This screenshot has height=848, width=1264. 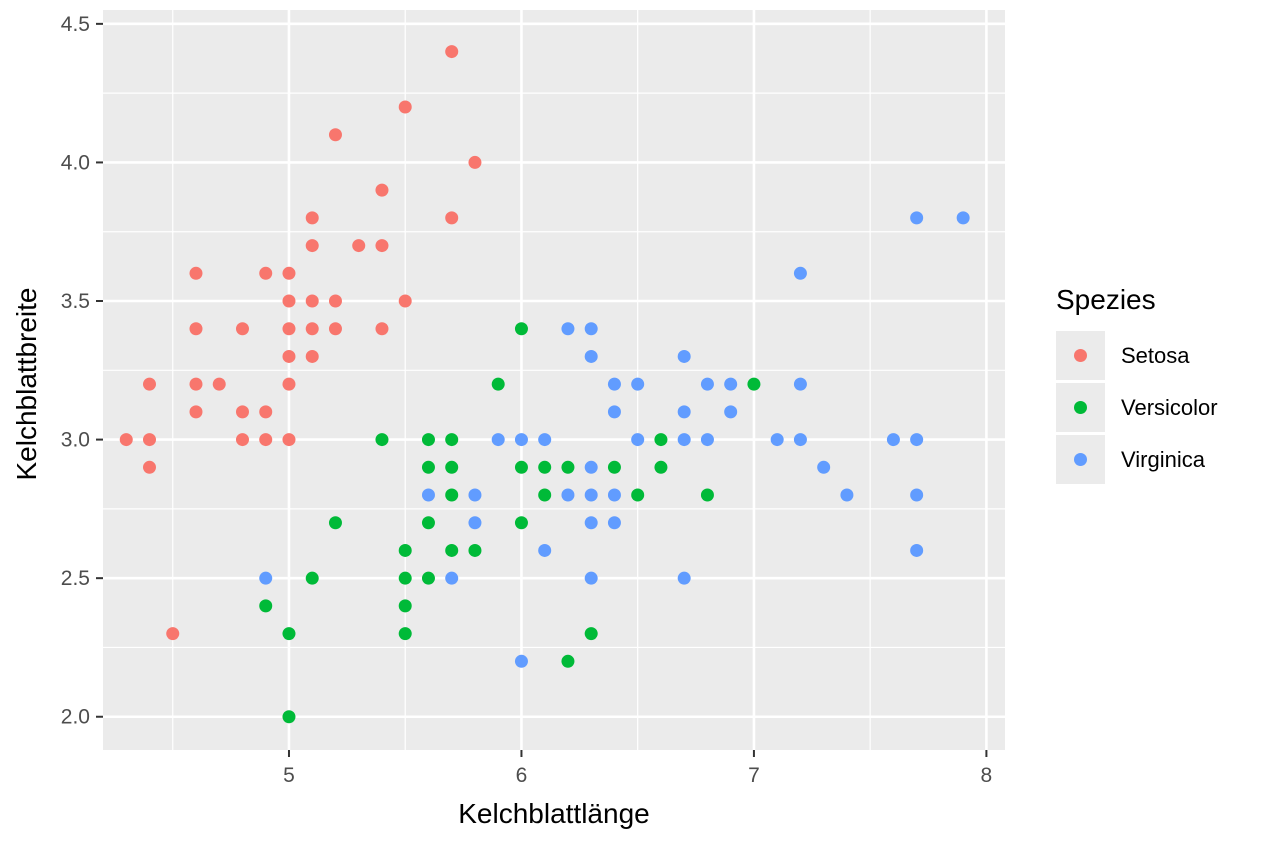 What do you see at coordinates (1155, 355) in the screenshot?
I see `legend-label-setosa: Setosa` at bounding box center [1155, 355].